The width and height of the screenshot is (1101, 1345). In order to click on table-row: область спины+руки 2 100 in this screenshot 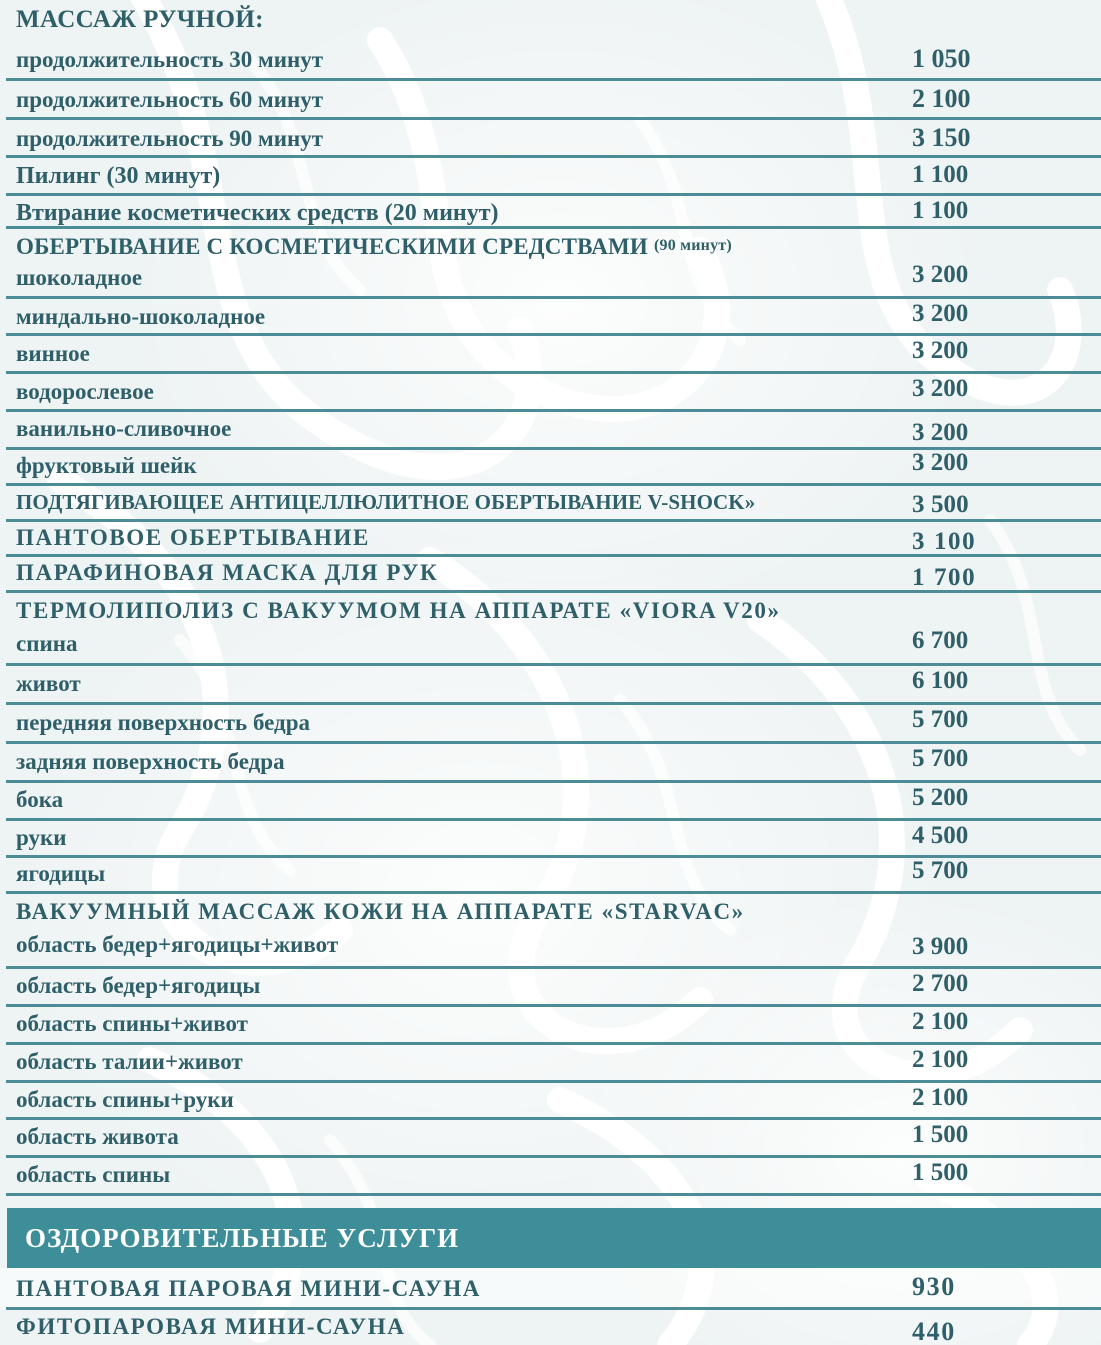, I will do `click(550, 1100)`.